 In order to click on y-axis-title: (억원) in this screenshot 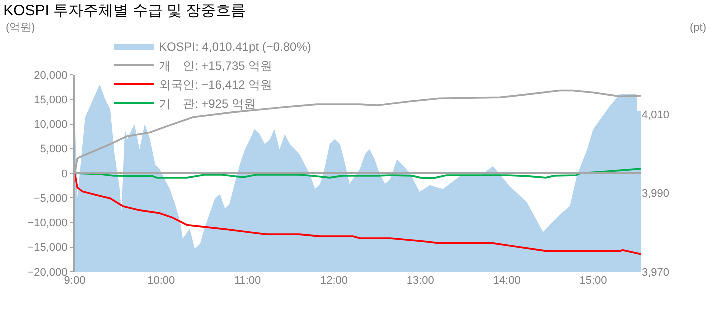, I will do `click(21, 28)`.